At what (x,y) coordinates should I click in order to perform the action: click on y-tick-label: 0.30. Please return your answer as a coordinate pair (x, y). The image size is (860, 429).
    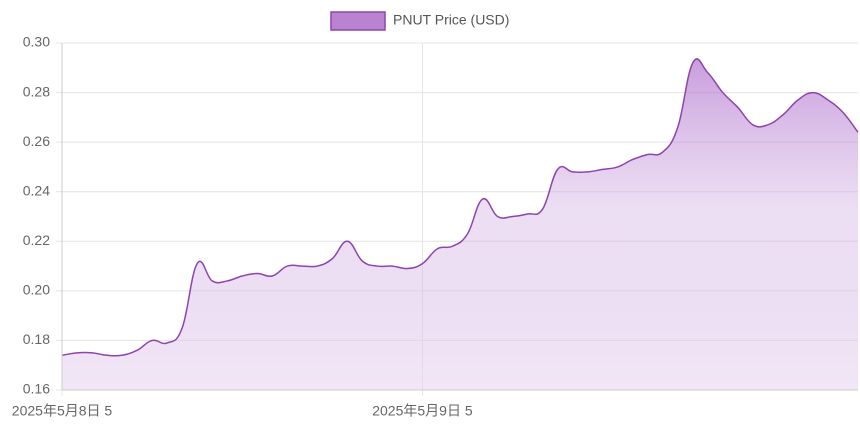
    Looking at the image, I should click on (36, 42).